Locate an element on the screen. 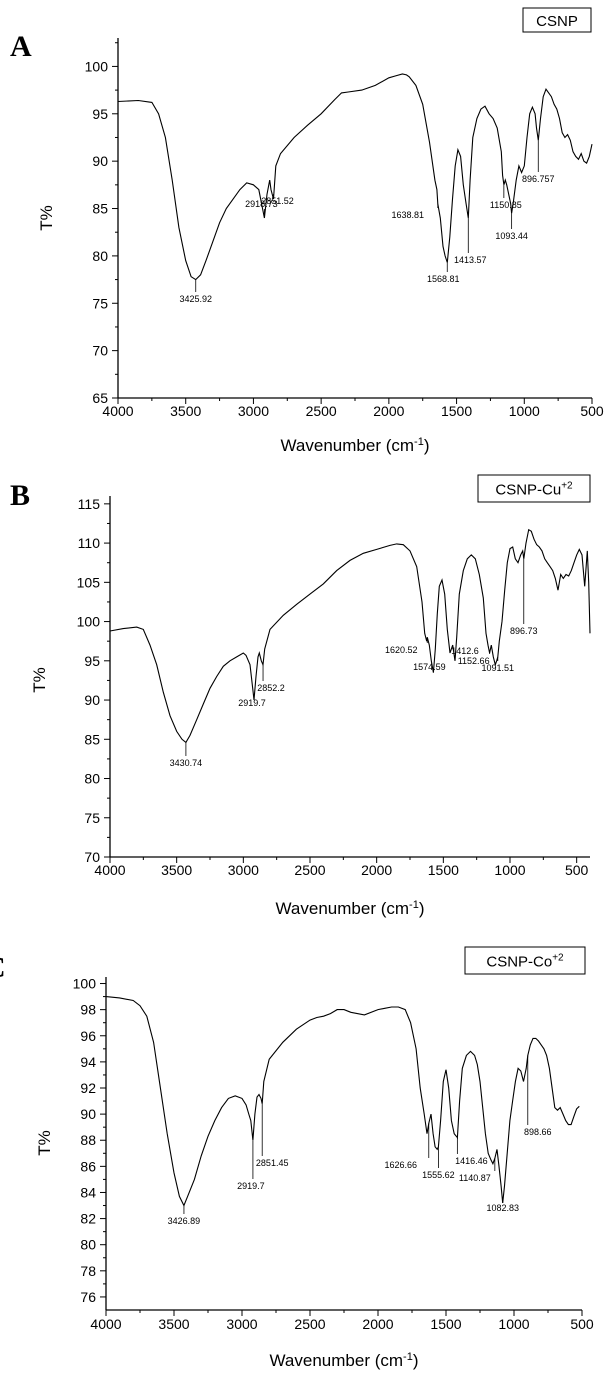 Image resolution: width=607 pixels, height=1386 pixels. peak-label: 3430.74 is located at coordinates (186, 763).